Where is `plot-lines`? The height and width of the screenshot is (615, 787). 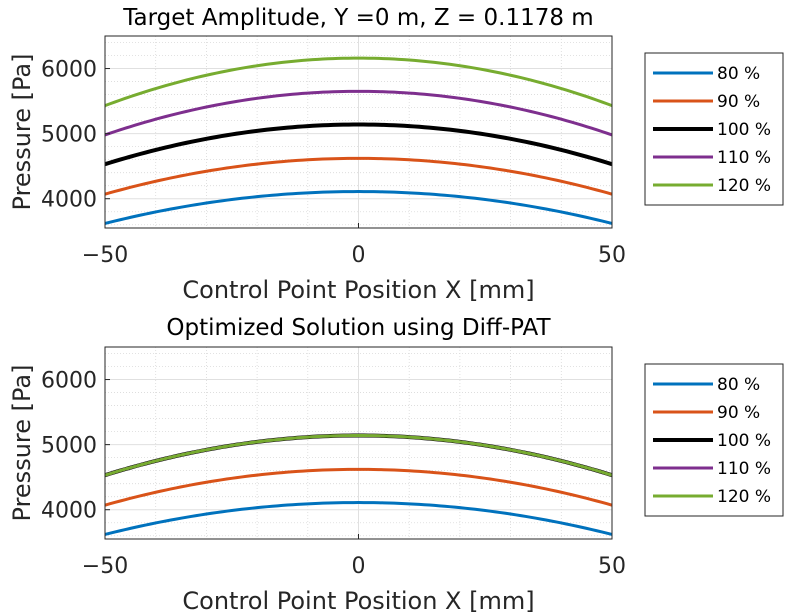
plot-lines is located at coordinates (358, 484).